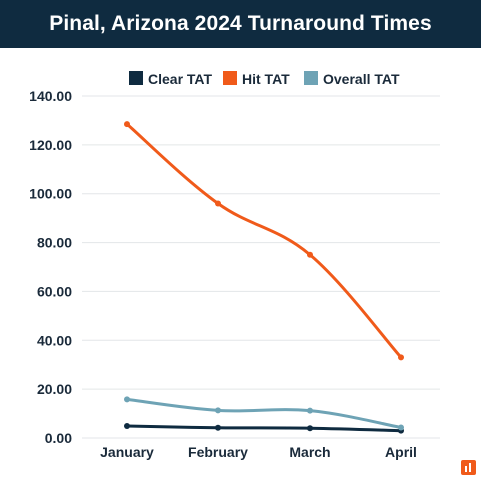  What do you see at coordinates (50, 96) in the screenshot?
I see `y-tick-label: 140.00` at bounding box center [50, 96].